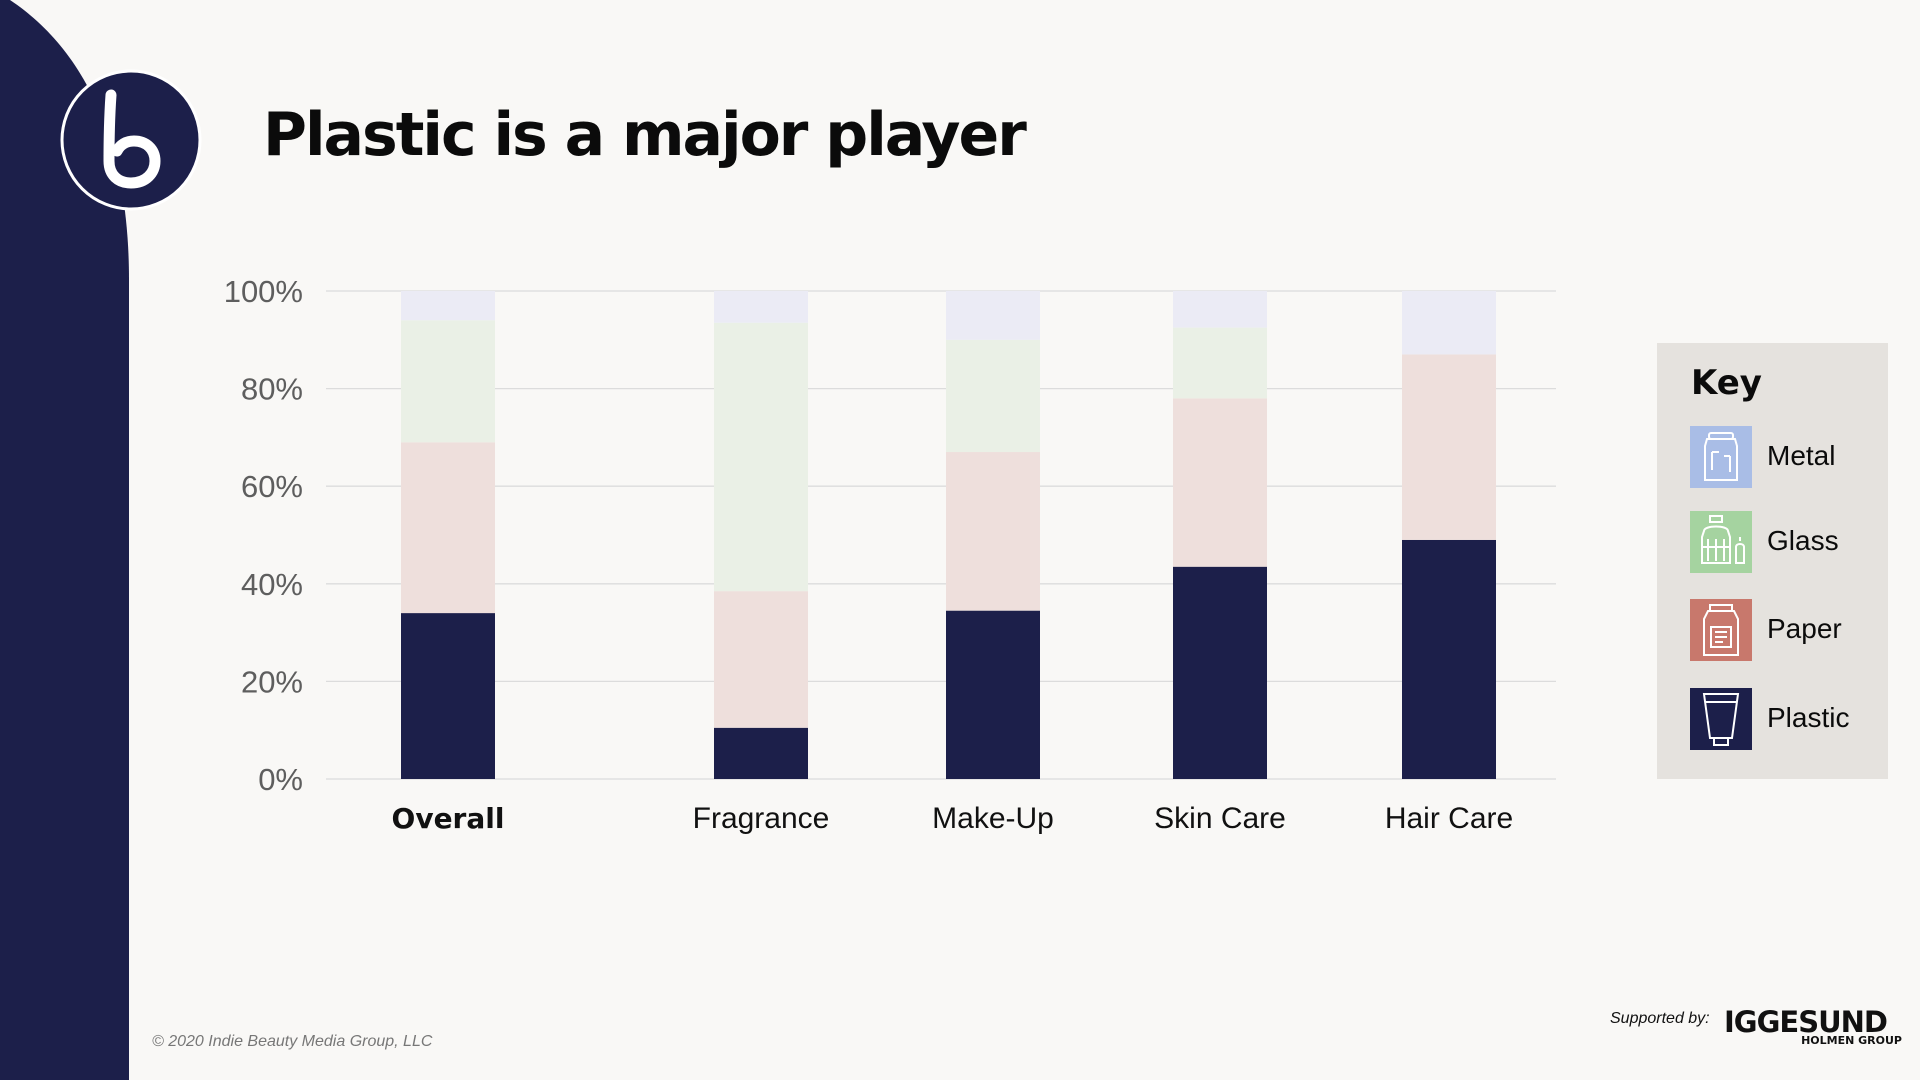 The height and width of the screenshot is (1080, 1920). What do you see at coordinates (993, 396) in the screenshot?
I see `bar-glass-make-up` at bounding box center [993, 396].